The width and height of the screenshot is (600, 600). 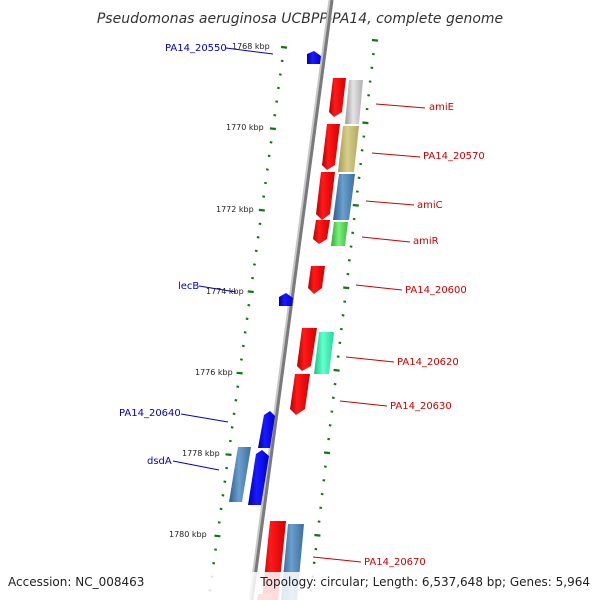 I want to click on gene-PA14_20620-partner, so click(x=324, y=353).